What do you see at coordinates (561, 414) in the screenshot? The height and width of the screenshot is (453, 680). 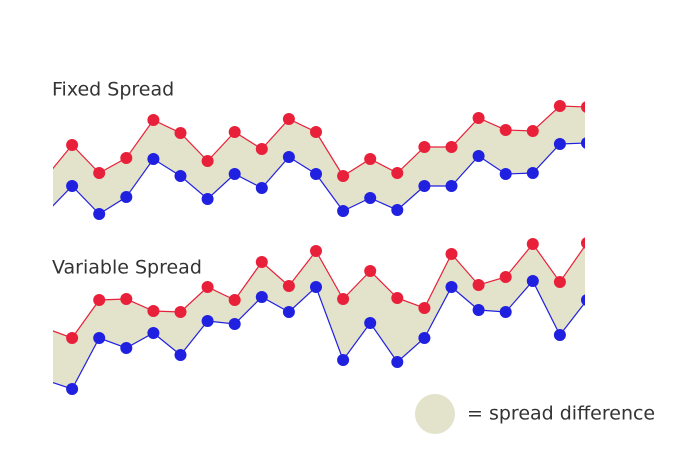 I see `legend-label: = spread difference` at bounding box center [561, 414].